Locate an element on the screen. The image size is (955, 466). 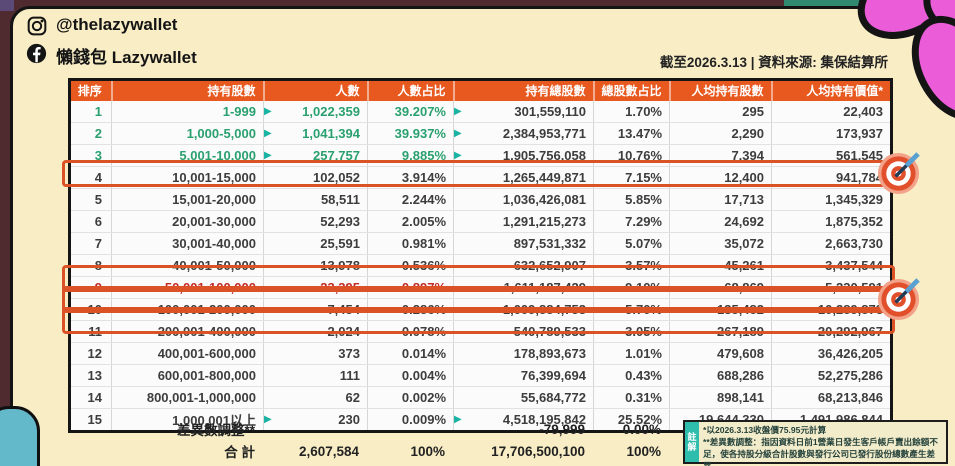
cell-rank: 4 is located at coordinates (90, 177).